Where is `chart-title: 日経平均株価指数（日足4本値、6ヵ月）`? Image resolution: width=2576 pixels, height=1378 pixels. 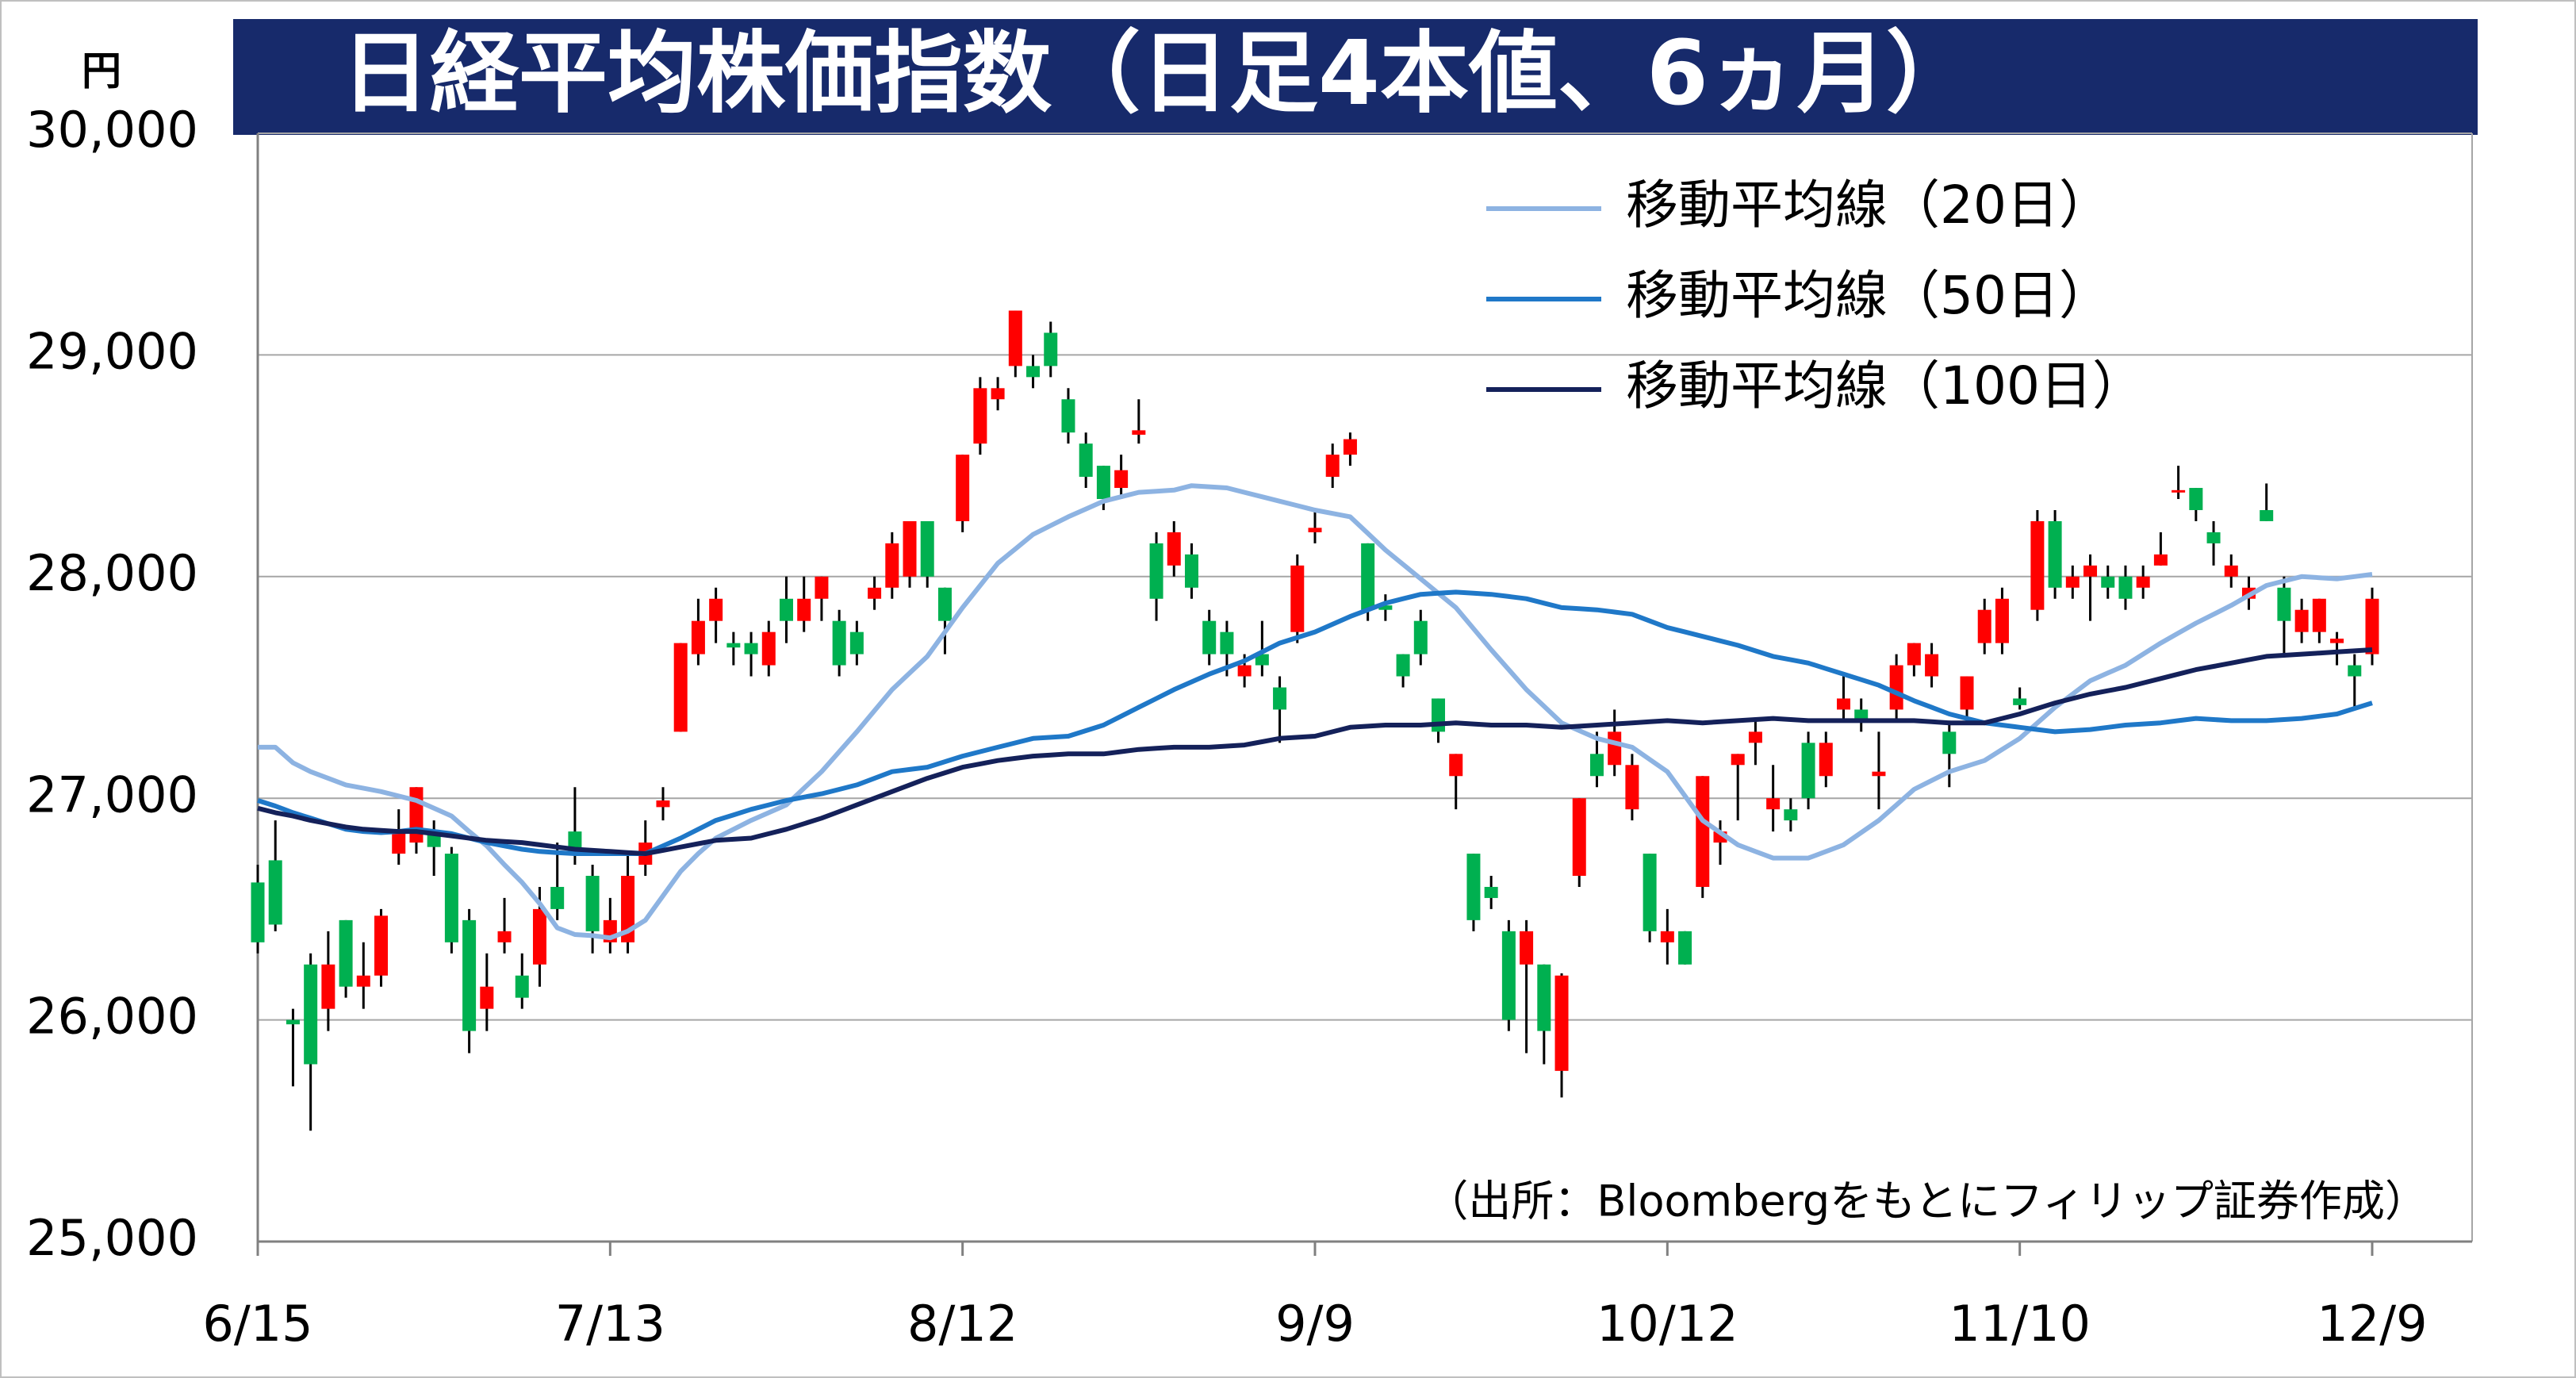 chart-title: 日経平均株価指数（日足4本値、6ヵ月） is located at coordinates (1158, 73).